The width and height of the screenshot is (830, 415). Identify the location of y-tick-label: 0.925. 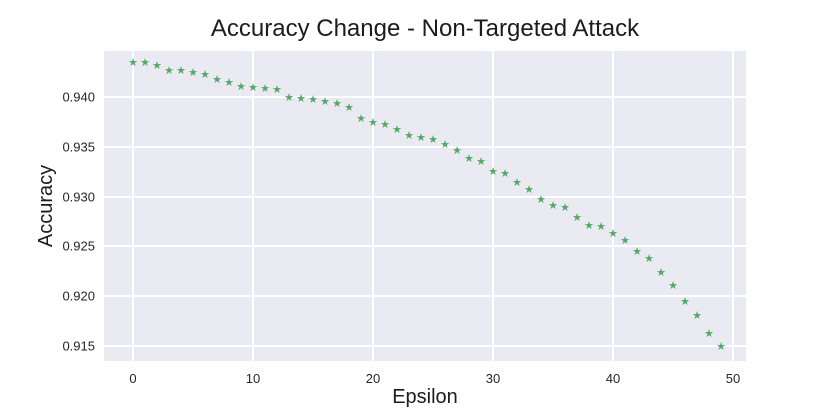
(78, 246).